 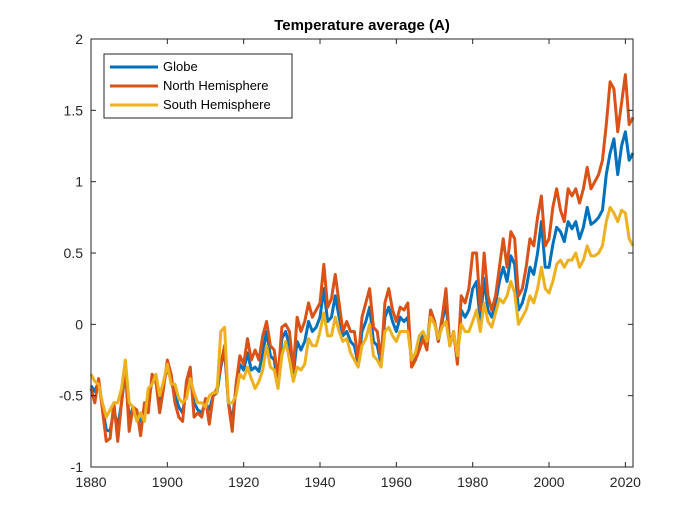 I want to click on y-tick-label: -0.5, so click(x=71, y=396).